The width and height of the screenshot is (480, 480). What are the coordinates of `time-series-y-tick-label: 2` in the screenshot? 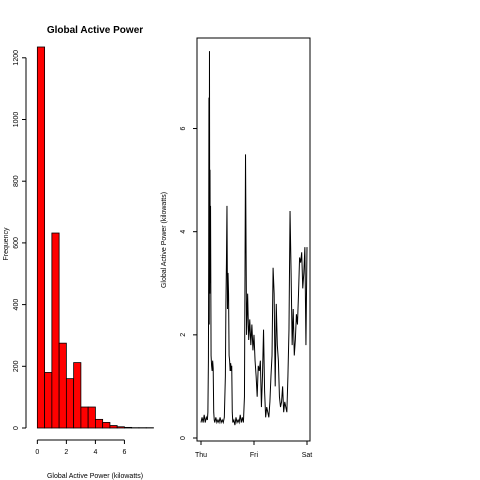 It's located at (183, 335).